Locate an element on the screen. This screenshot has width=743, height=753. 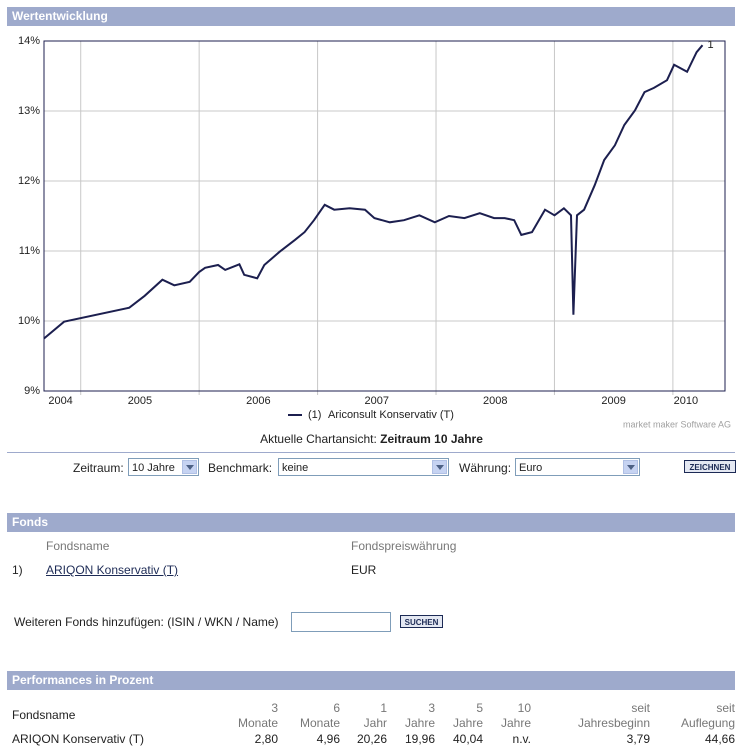
column-header: Auflegung is located at coordinates (707, 723).